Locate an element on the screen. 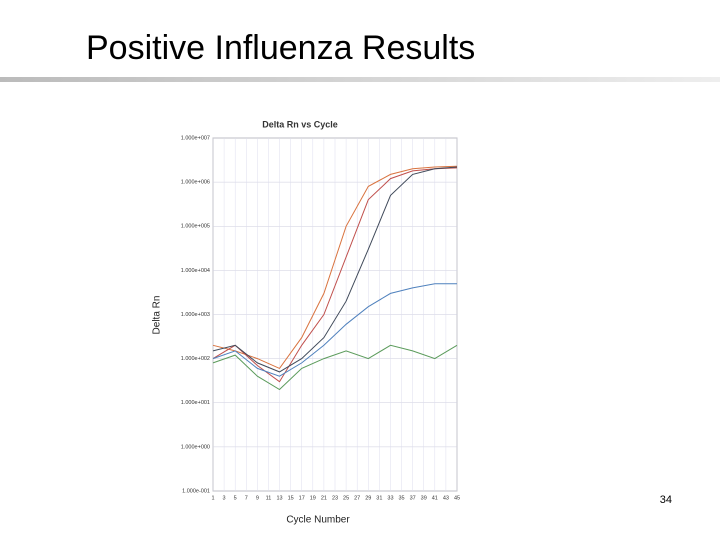 This screenshot has height=545, width=720. page-number: 34 is located at coordinates (666, 500).